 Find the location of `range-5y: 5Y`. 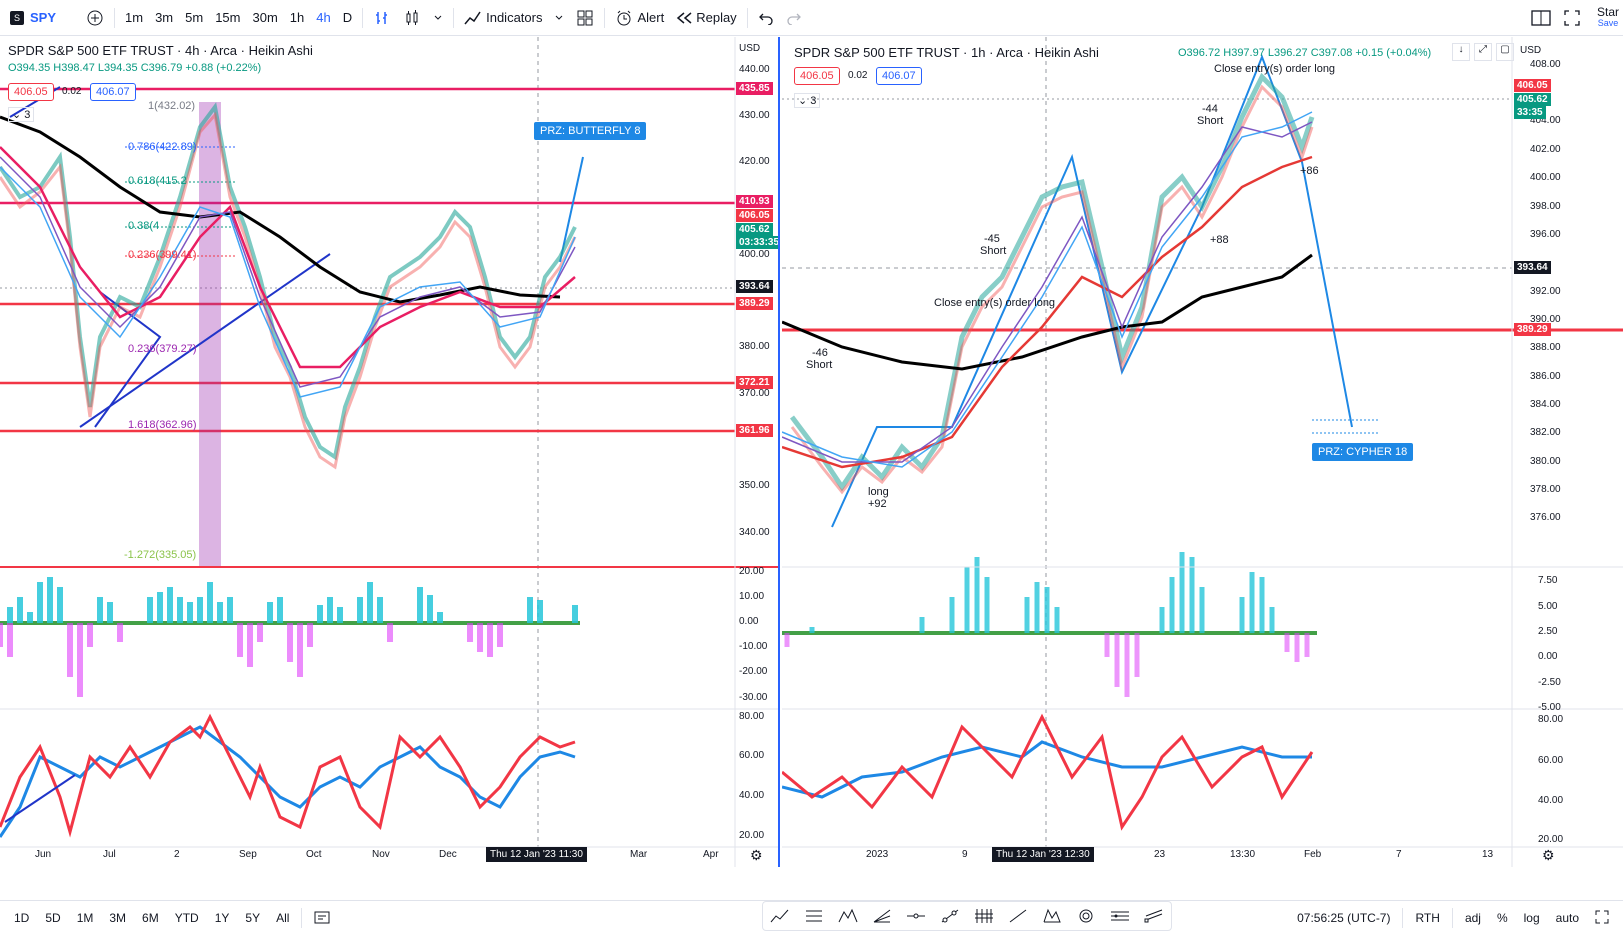

range-5y: 5Y is located at coordinates (253, 918).